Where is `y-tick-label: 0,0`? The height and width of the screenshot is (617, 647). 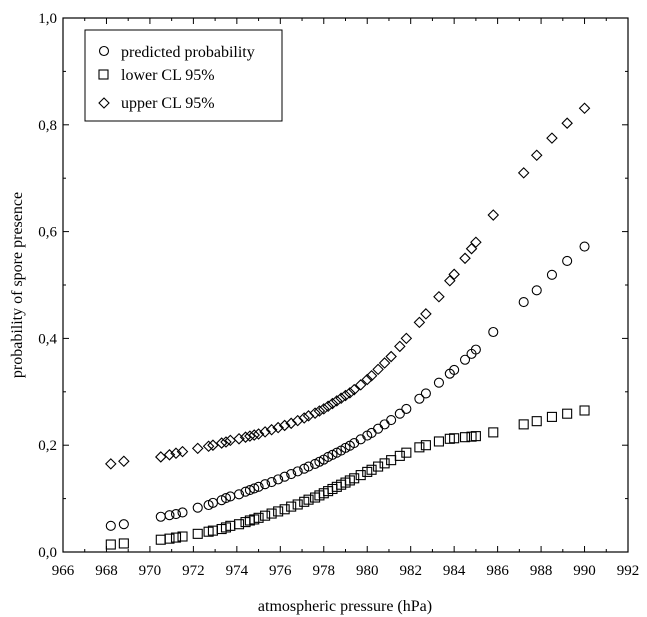 y-tick-label: 0,0 is located at coordinates (47, 553).